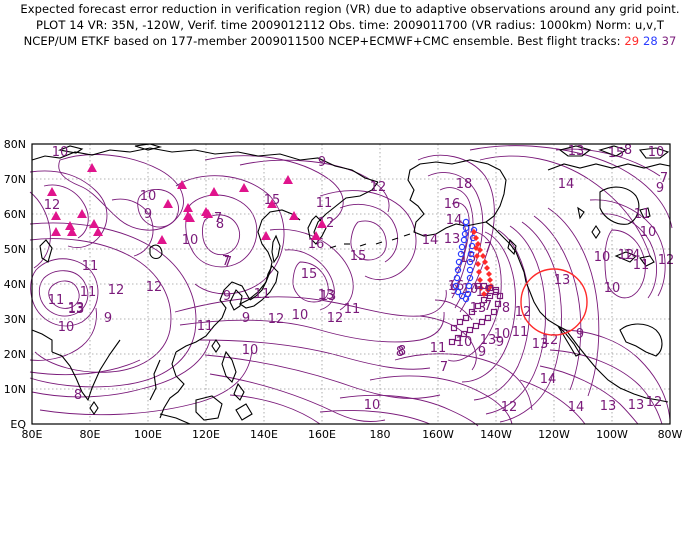 The image size is (700, 540). What do you see at coordinates (15, 144) in the screenshot?
I see `y-axis-label: 80N` at bounding box center [15, 144].